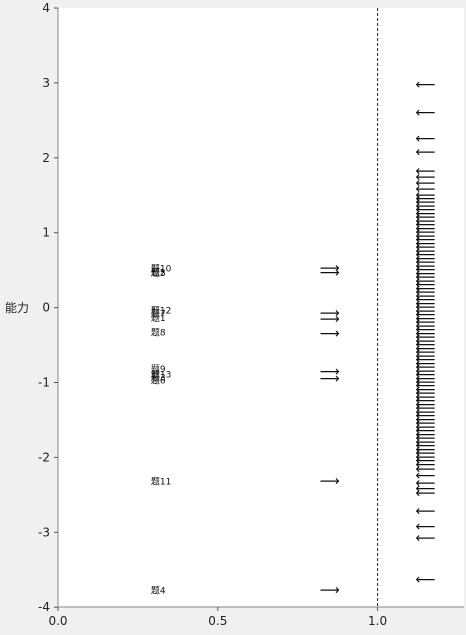 The height and width of the screenshot is (635, 466). I want to click on y-tick-label: 3, so click(46, 83).